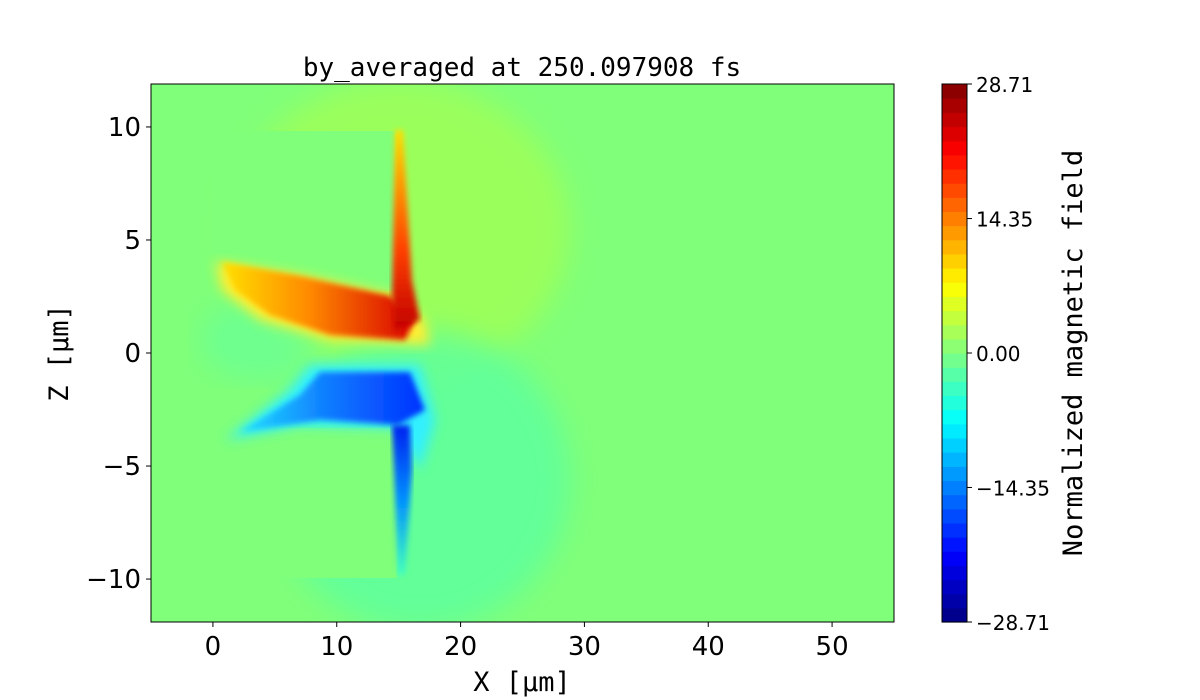 This screenshot has height=700, width=1200. I want to click on x-tick-label: 40, so click(708, 647).